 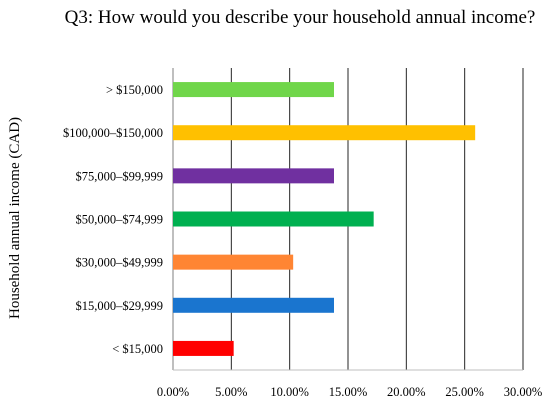 I want to click on x-tick-labels: 0.00% 5.00% 10.00% 15.00% 20.00% 25.00% 30.00%, so click(x=349, y=392).